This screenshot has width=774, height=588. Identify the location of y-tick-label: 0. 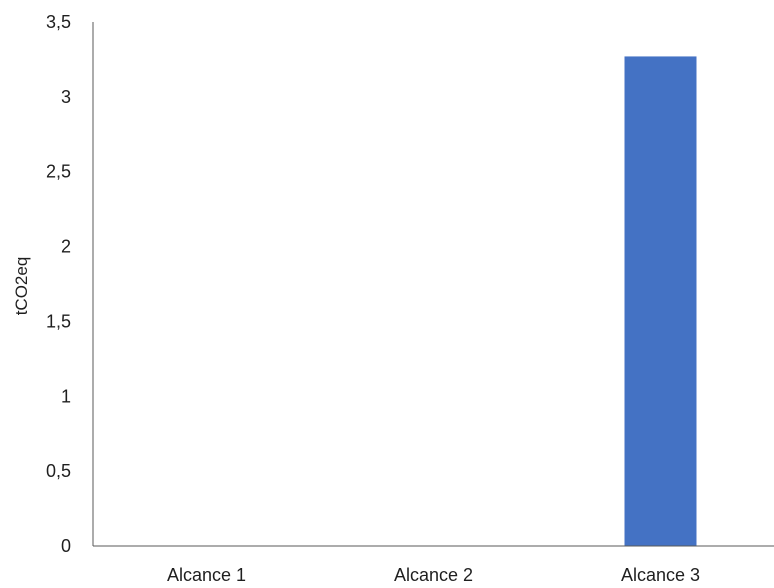
(66, 546).